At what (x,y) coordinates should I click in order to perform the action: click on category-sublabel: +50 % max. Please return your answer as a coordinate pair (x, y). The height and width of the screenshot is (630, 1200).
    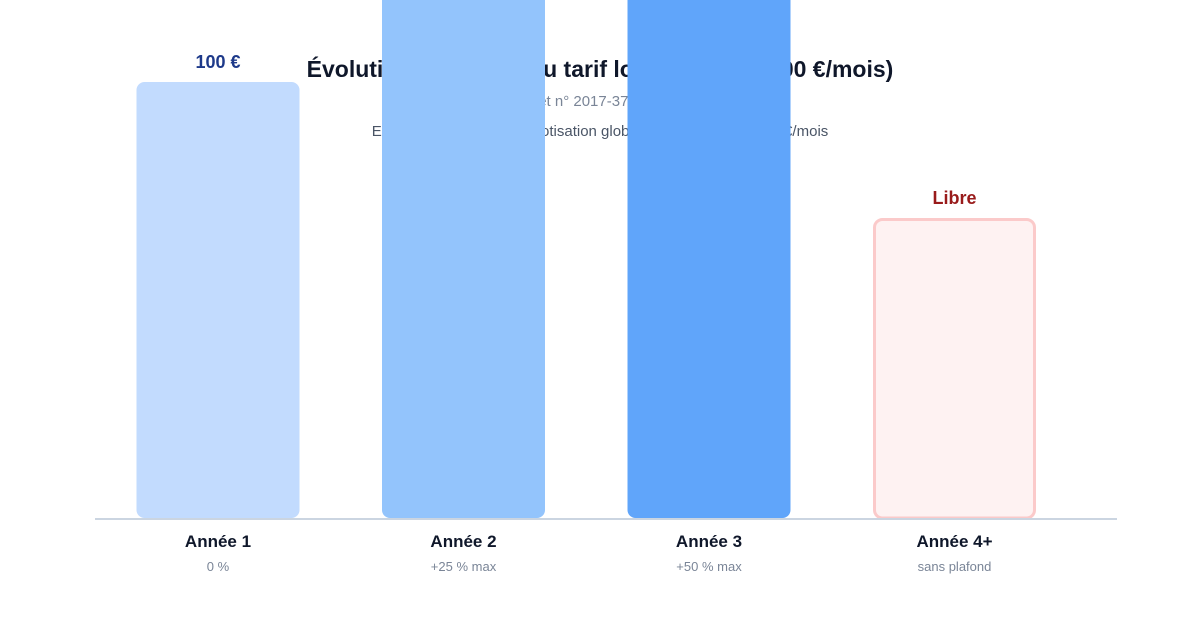
    Looking at the image, I should click on (709, 566).